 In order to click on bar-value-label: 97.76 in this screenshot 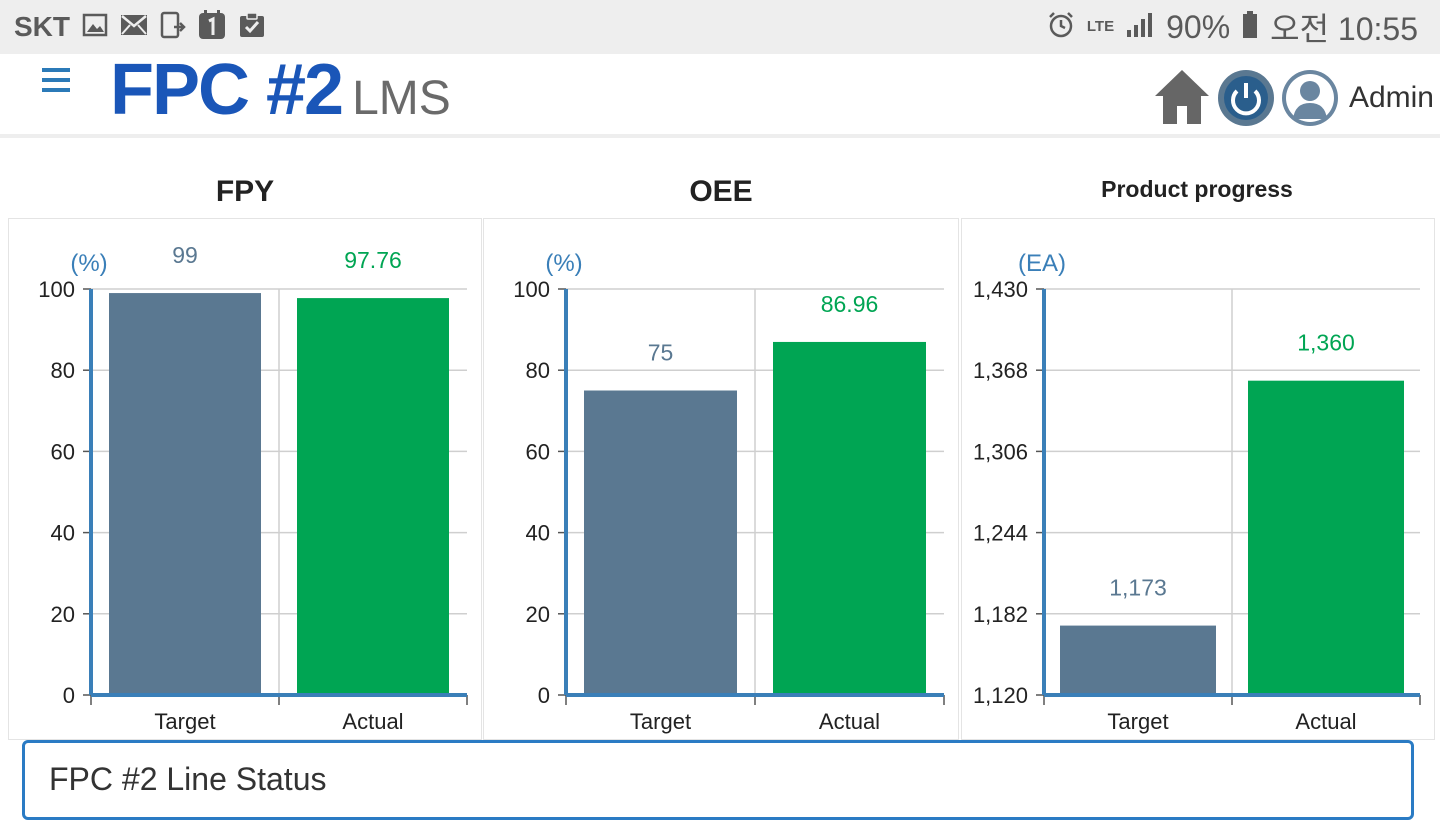, I will do `click(373, 260)`.